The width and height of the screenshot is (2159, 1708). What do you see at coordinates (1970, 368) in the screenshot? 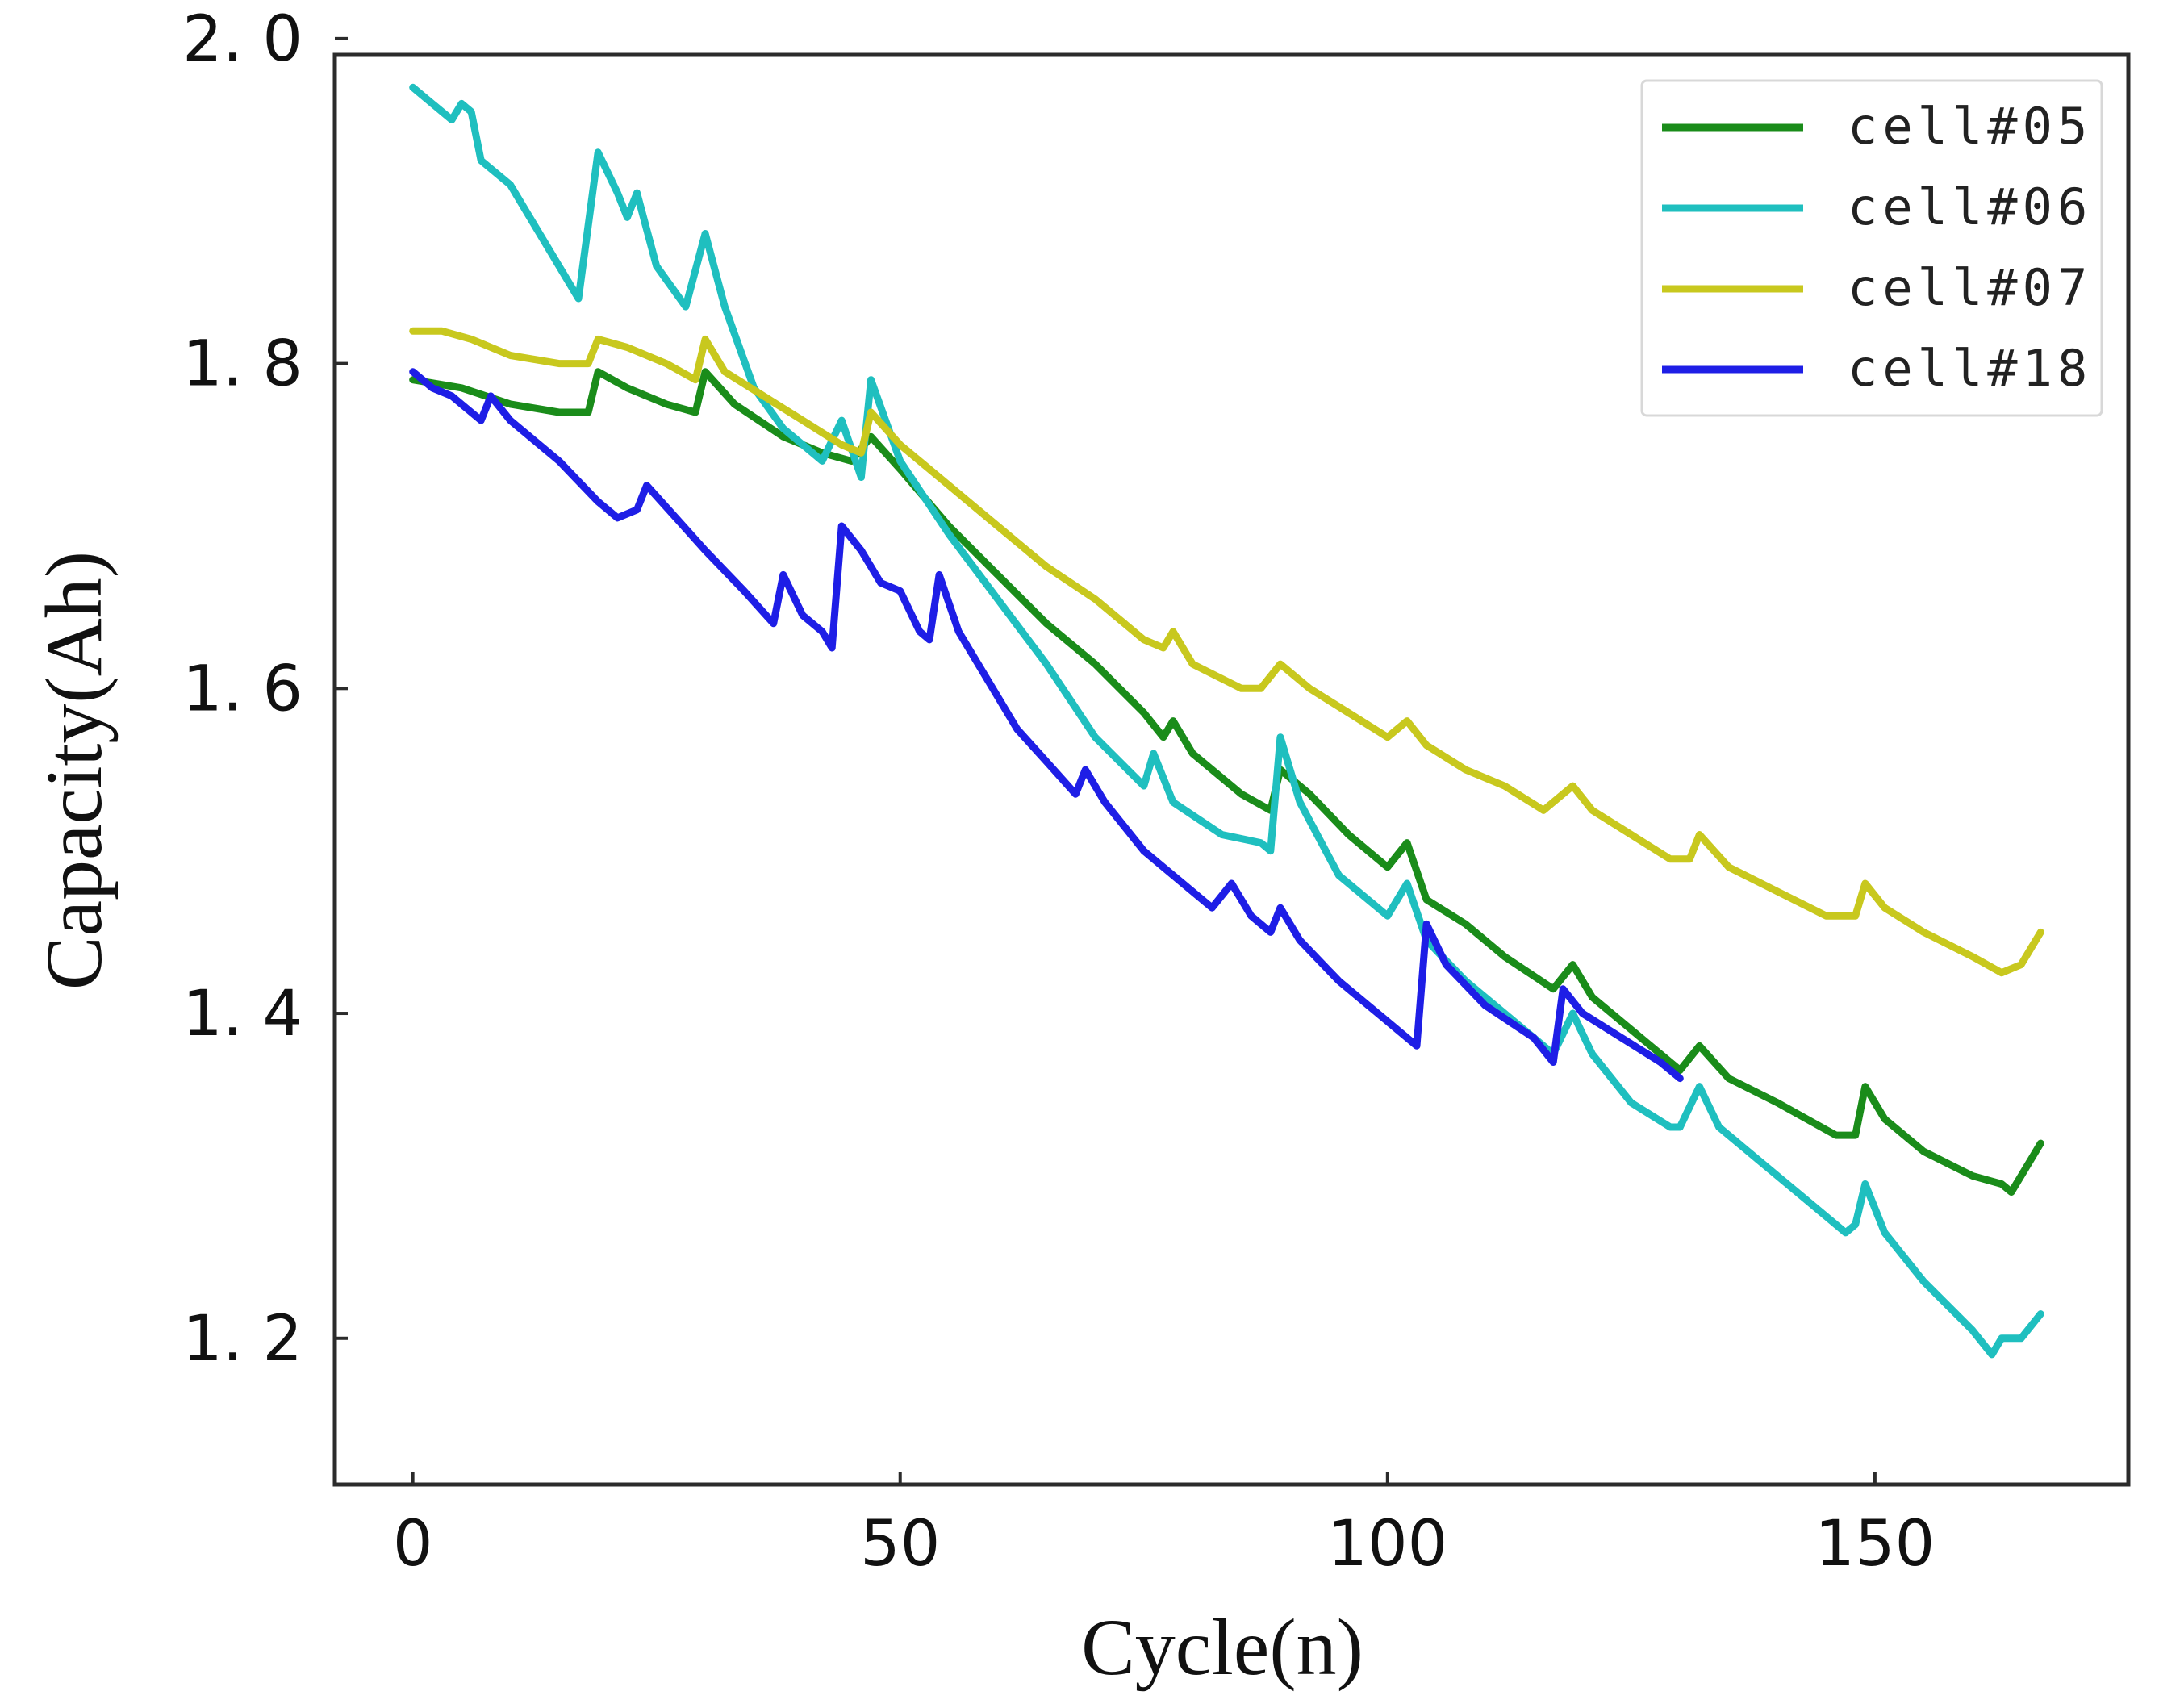
I see `legend-label-cell18: cell#18` at bounding box center [1970, 368].